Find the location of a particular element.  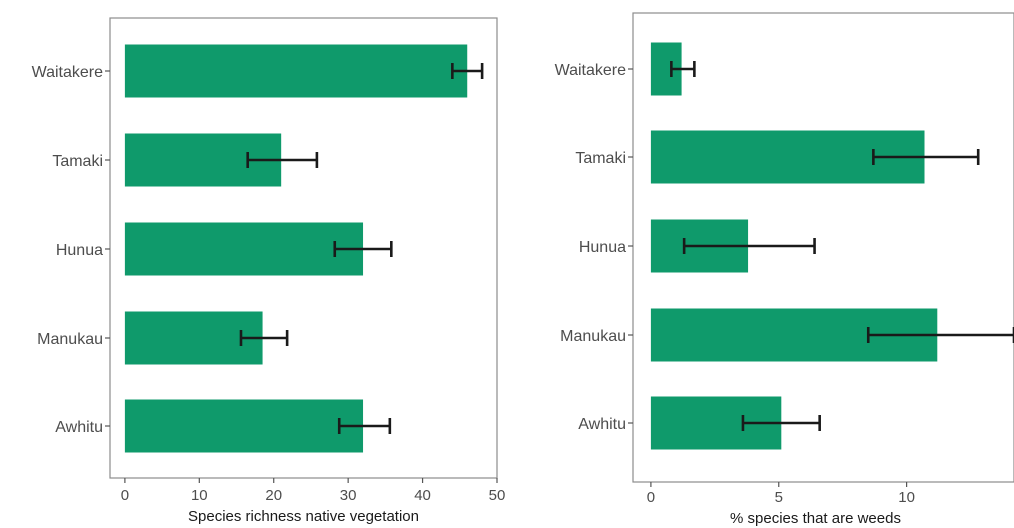

x-tick-label: 20 is located at coordinates (273, 495).